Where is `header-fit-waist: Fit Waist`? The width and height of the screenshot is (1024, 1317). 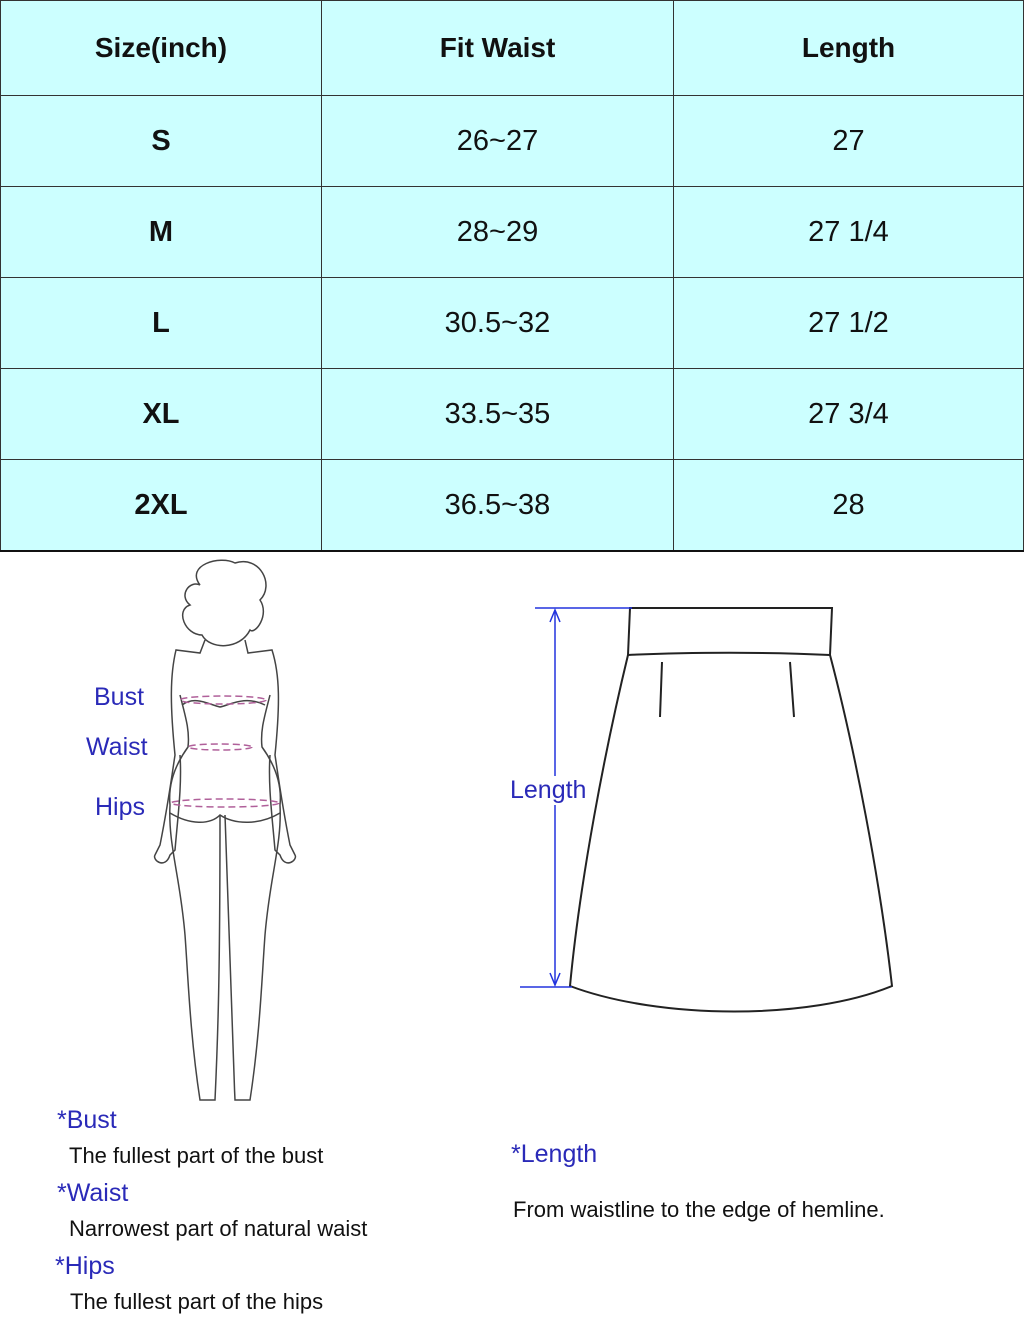
header-fit-waist: Fit Waist is located at coordinates (497, 48).